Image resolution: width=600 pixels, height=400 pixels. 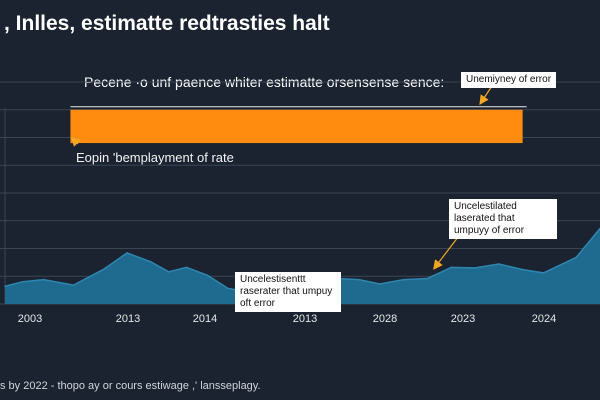 What do you see at coordinates (287, 319) in the screenshot?
I see `x-axis-ticks: 2003 2013 2014 2013 2028 2023 2024` at bounding box center [287, 319].